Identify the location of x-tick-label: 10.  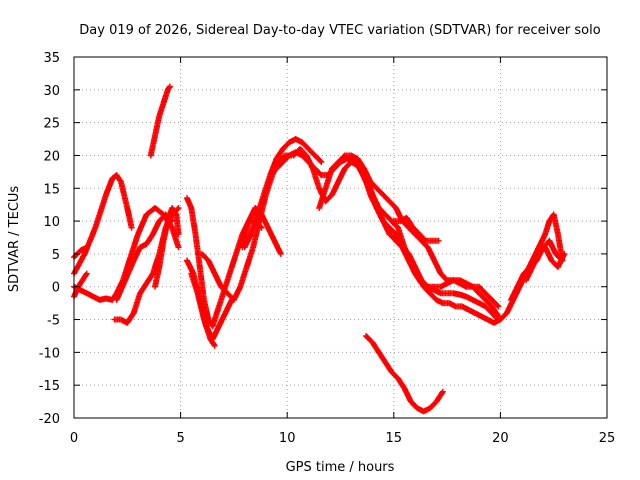
(287, 438).